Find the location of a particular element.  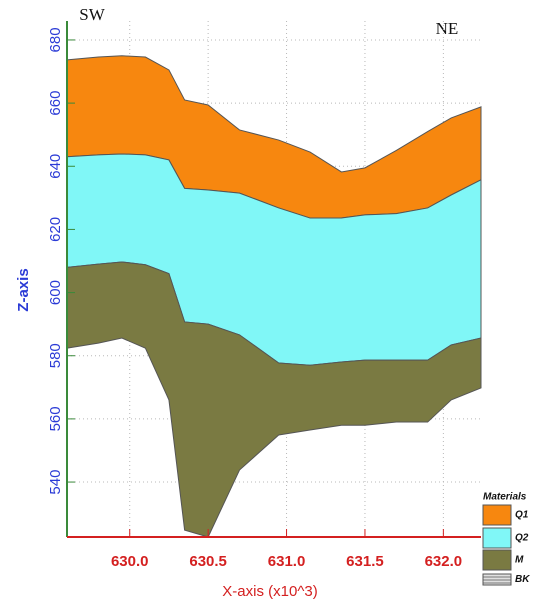

y-tick-label: 620 is located at coordinates (55, 229).